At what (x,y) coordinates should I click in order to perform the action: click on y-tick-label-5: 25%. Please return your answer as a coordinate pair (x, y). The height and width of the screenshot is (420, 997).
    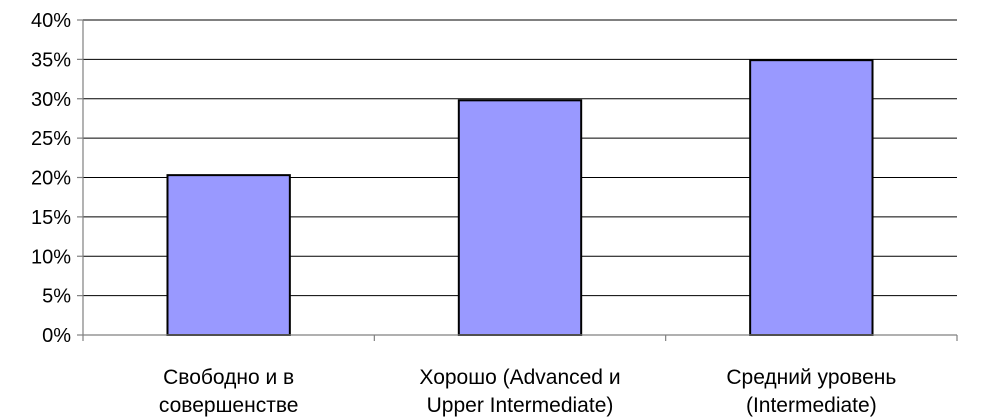
    Looking at the image, I should click on (51, 139).